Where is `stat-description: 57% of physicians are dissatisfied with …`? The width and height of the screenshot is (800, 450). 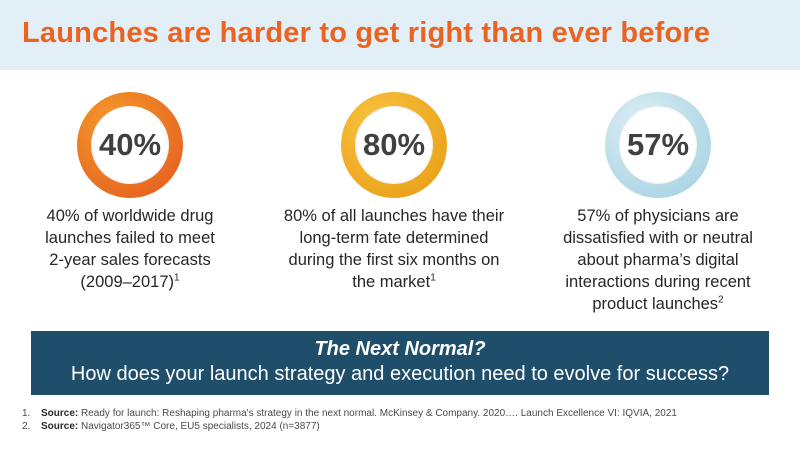
stat-description: 57% of physicians are dissatisfied with … is located at coordinates (658, 260).